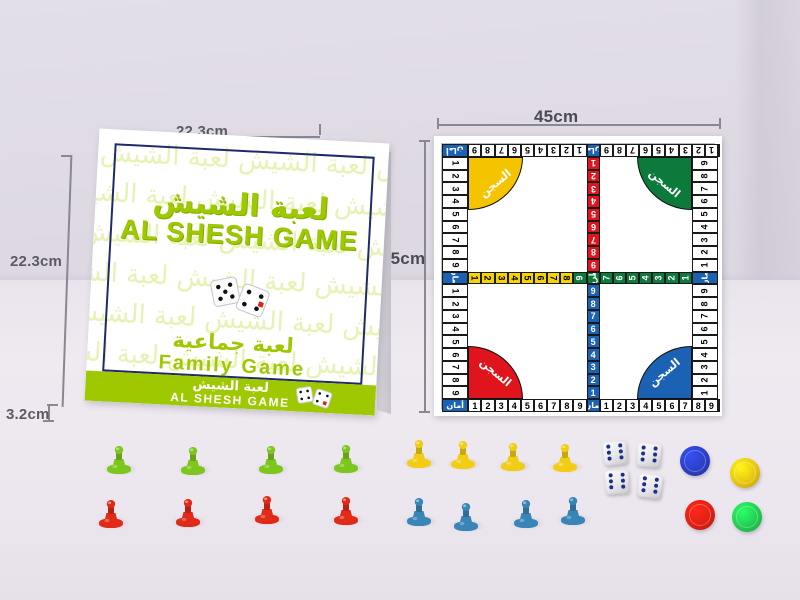 The height and width of the screenshot is (600, 800). I want to click on home-cell-green: 6, so click(619, 278).